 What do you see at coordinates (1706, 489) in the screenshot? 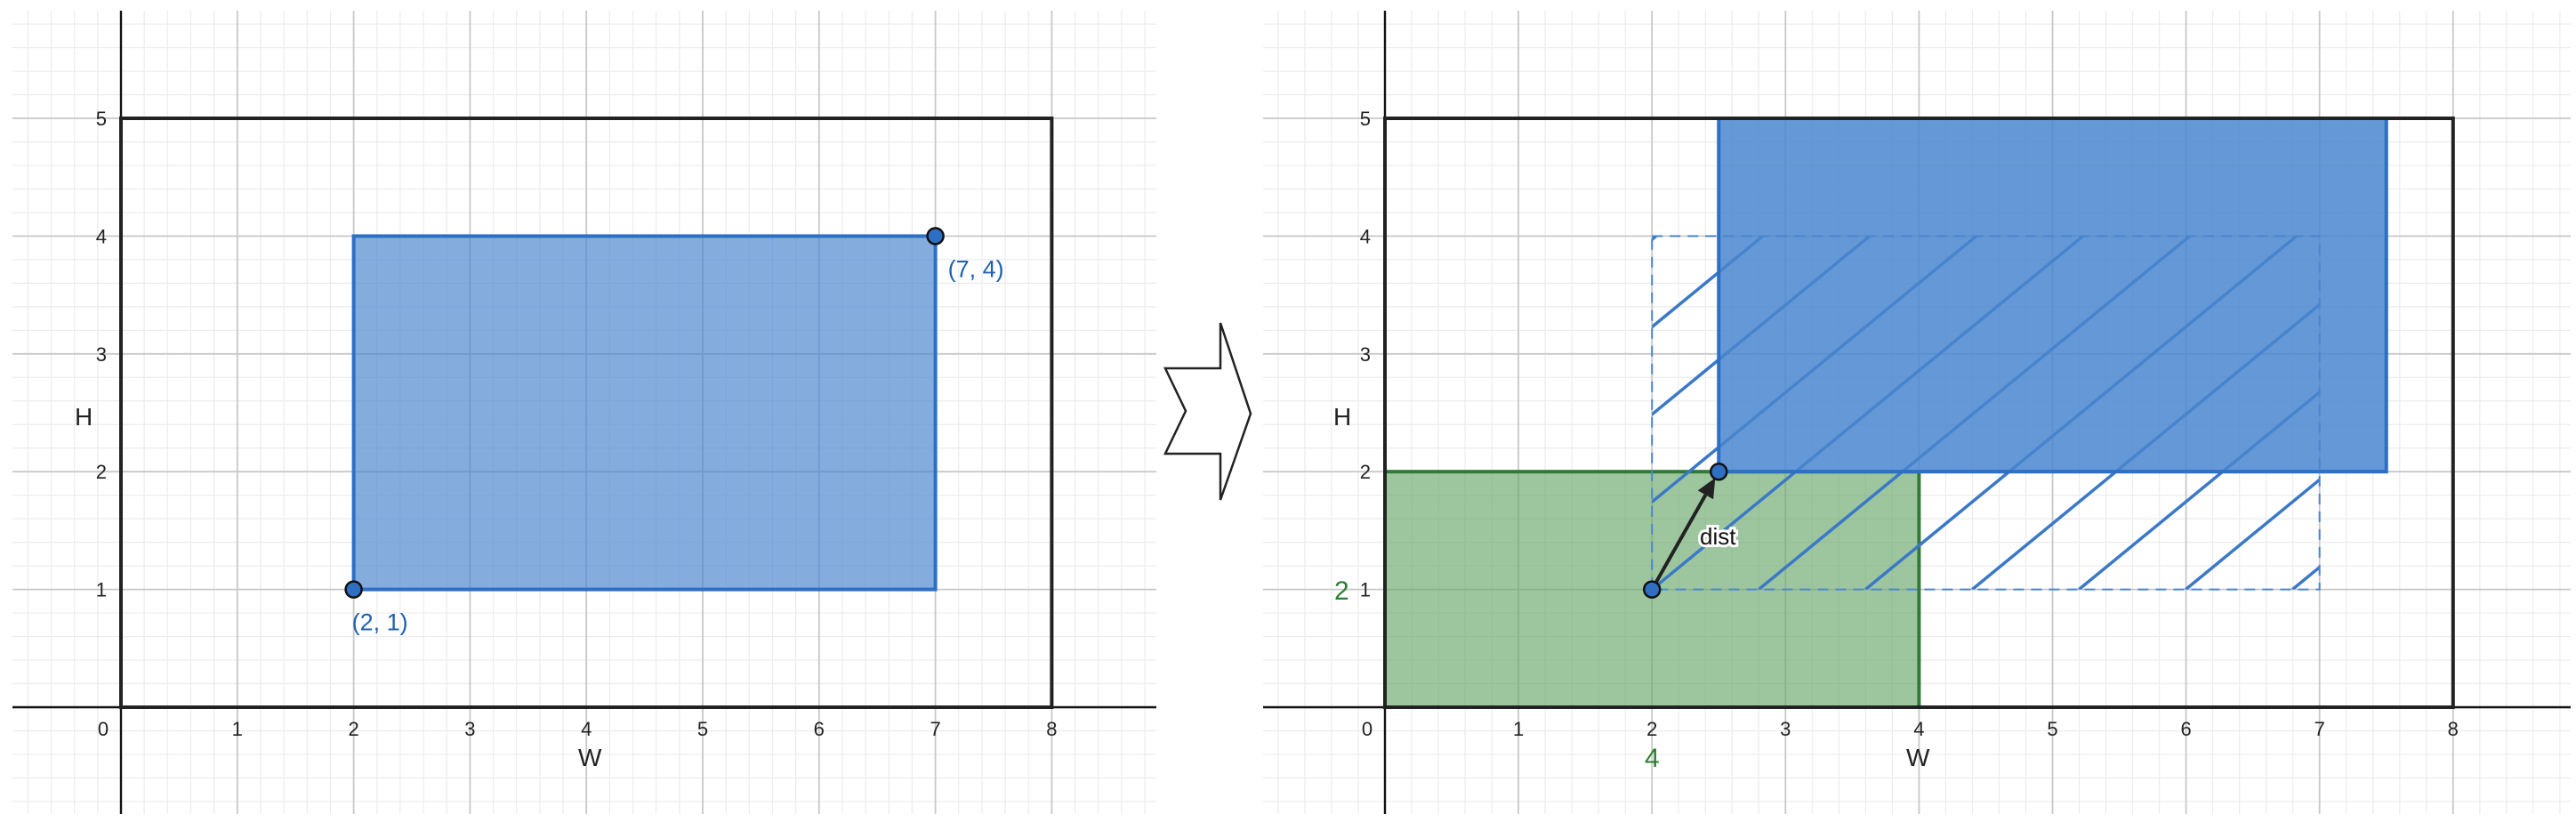
I see `dist-arrowhead` at bounding box center [1706, 489].